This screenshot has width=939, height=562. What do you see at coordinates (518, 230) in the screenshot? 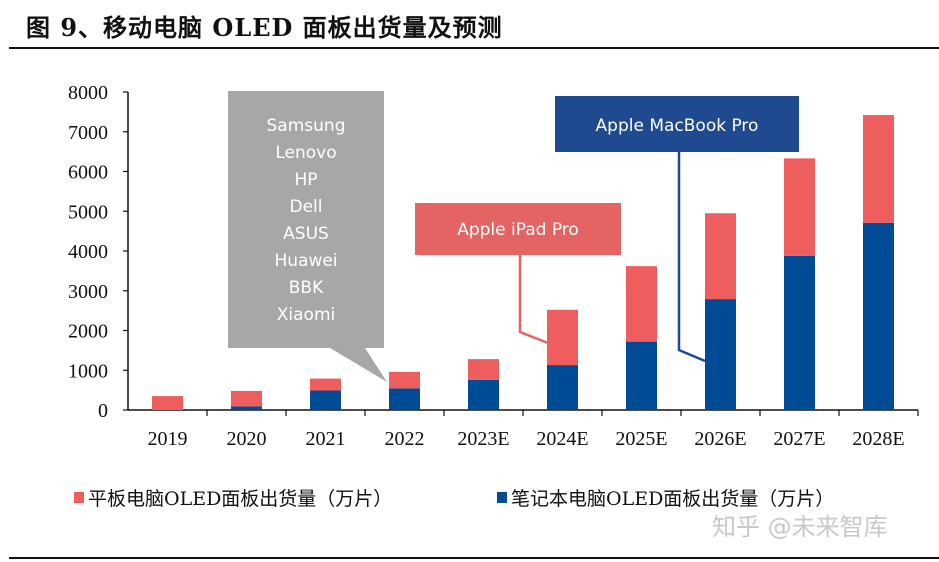
I see `callout-pink-text: Apple iPad Pro` at bounding box center [518, 230].